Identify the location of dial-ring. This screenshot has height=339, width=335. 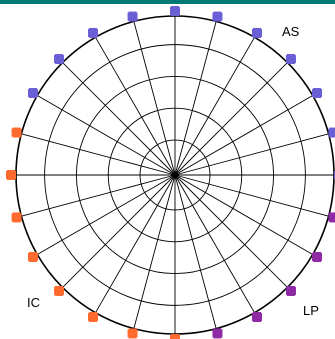
(175, 175).